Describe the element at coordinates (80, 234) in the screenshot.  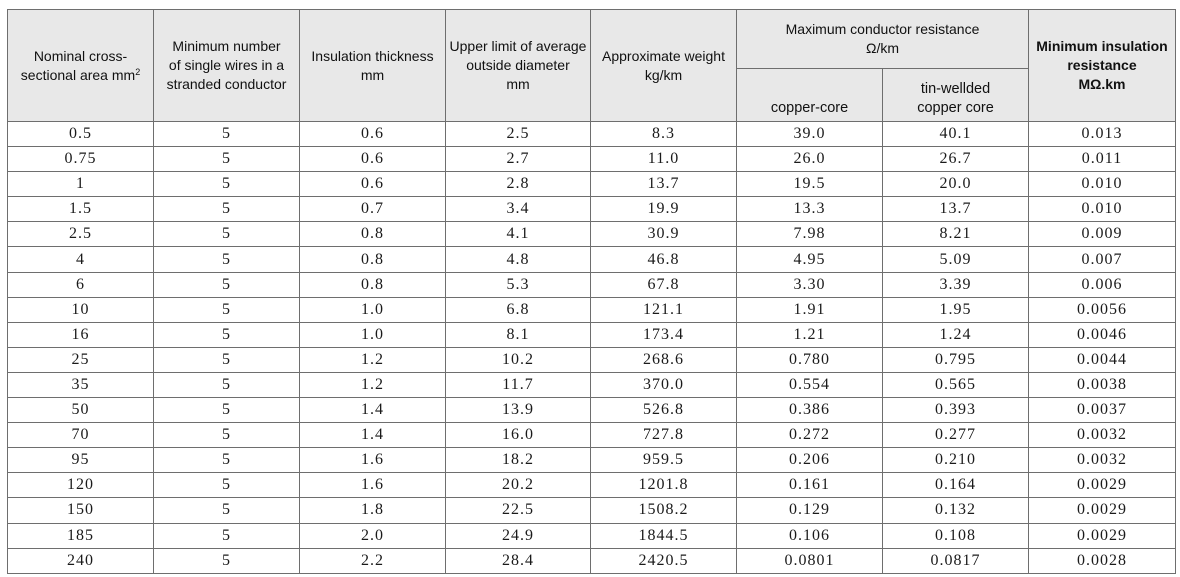
I see `cell-nominal-area: 2.5` at that location.